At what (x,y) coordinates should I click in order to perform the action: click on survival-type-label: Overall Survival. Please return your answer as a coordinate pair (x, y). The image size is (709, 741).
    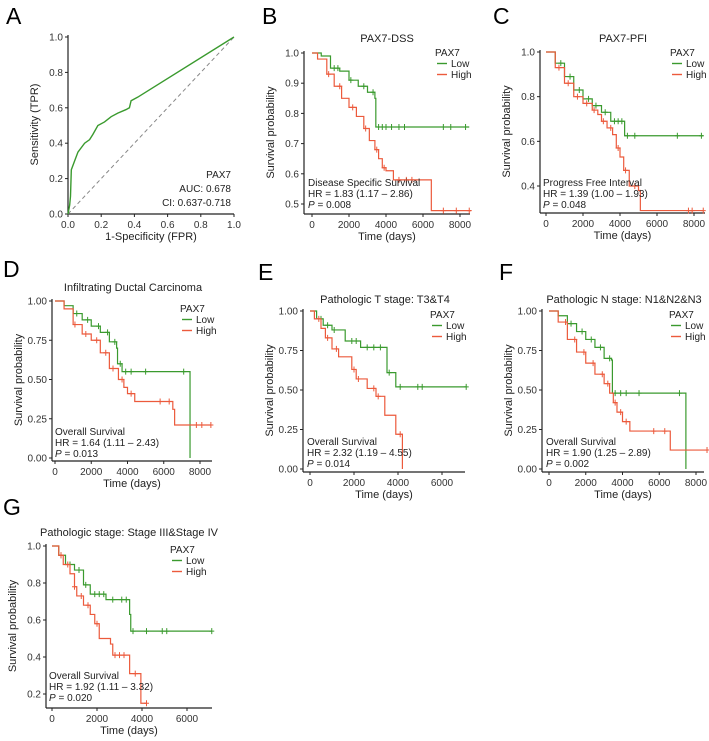
    Looking at the image, I should click on (84, 676).